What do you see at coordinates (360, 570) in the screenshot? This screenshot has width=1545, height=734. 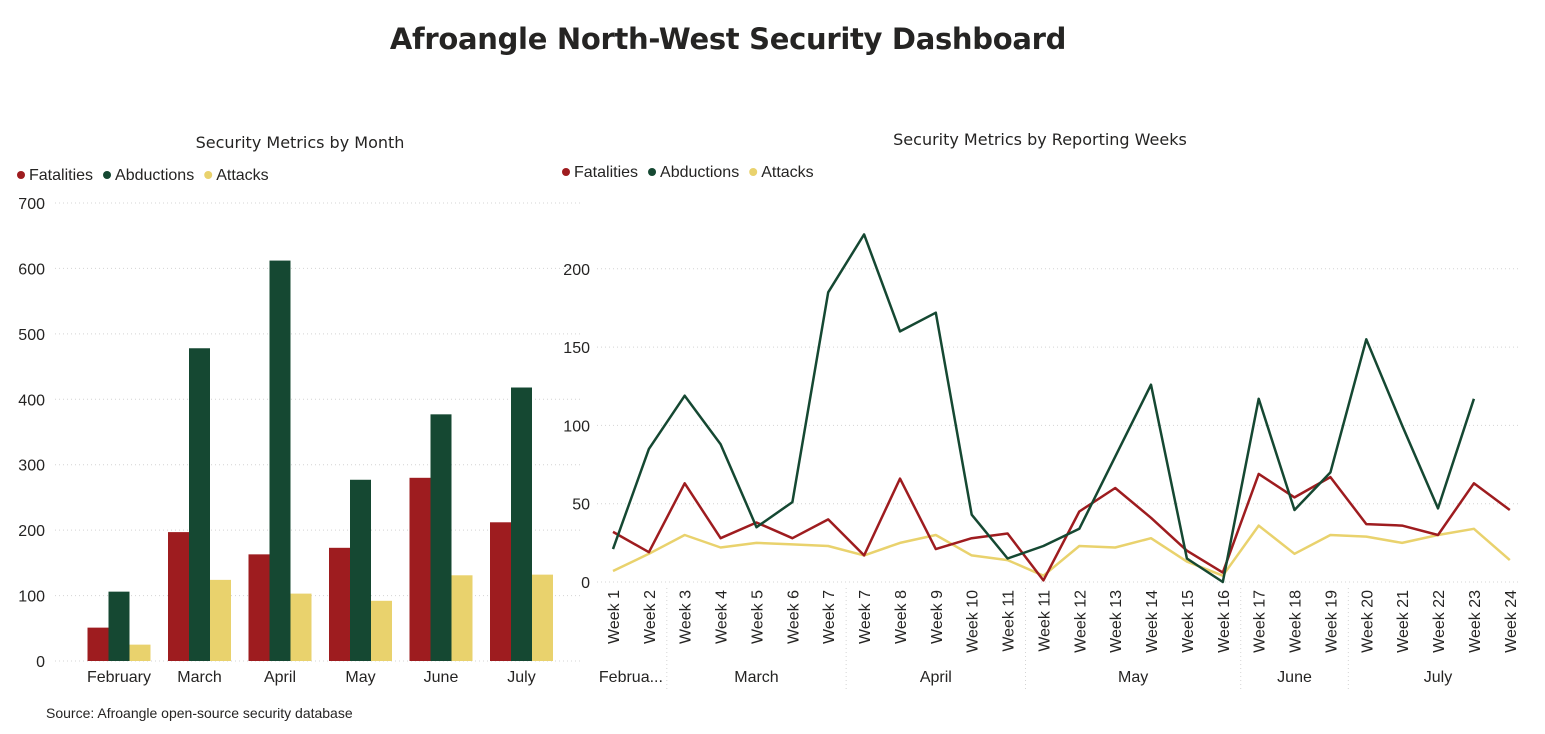 I see `bar-abductions-may` at bounding box center [360, 570].